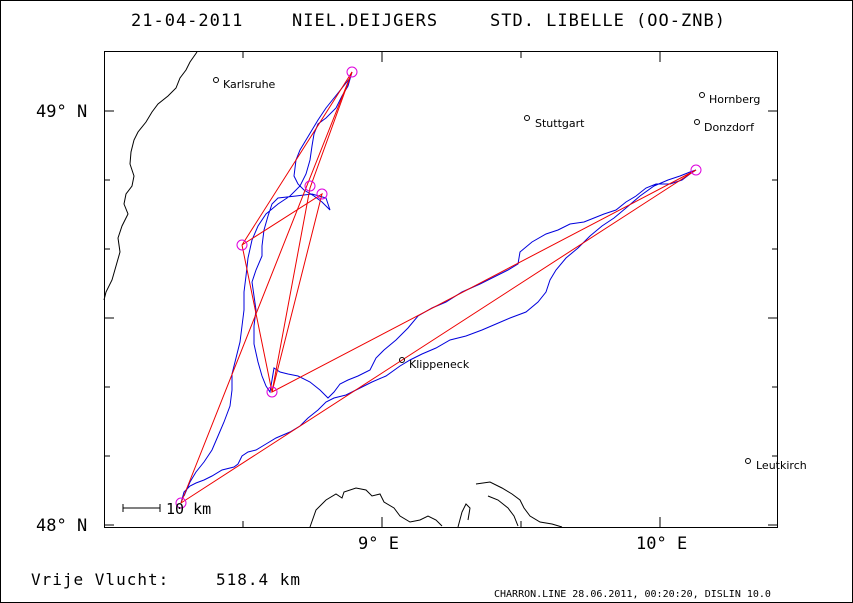  What do you see at coordinates (188, 509) in the screenshot?
I see `scale-bar-label: 10 km` at bounding box center [188, 509].